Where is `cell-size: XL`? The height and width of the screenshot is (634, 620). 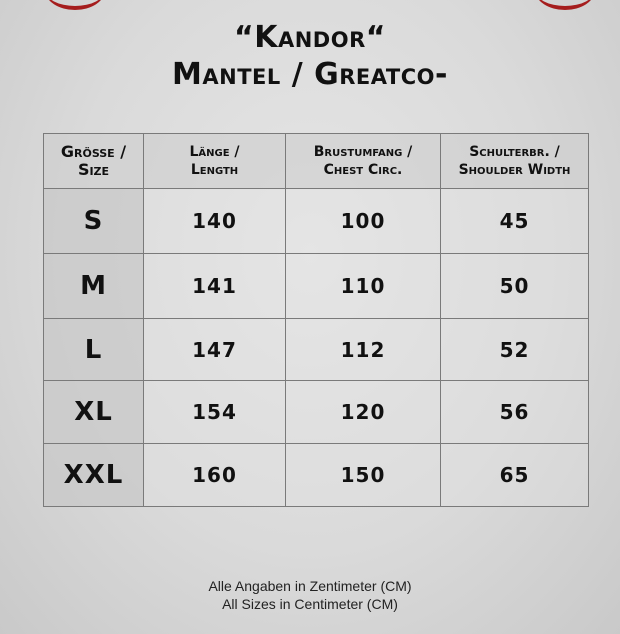
cell-size: XL is located at coordinates (93, 412).